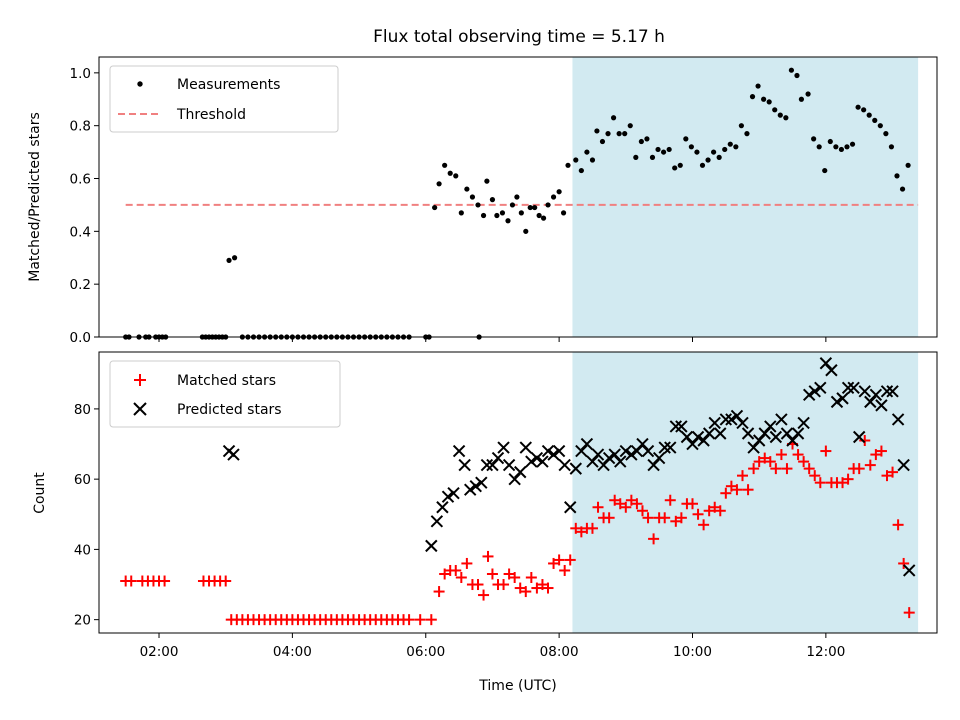 Image resolution: width=960 pixels, height=720 pixels. Describe the element at coordinates (492, 339) in the screenshot. I see `top-x-ticks` at that location.